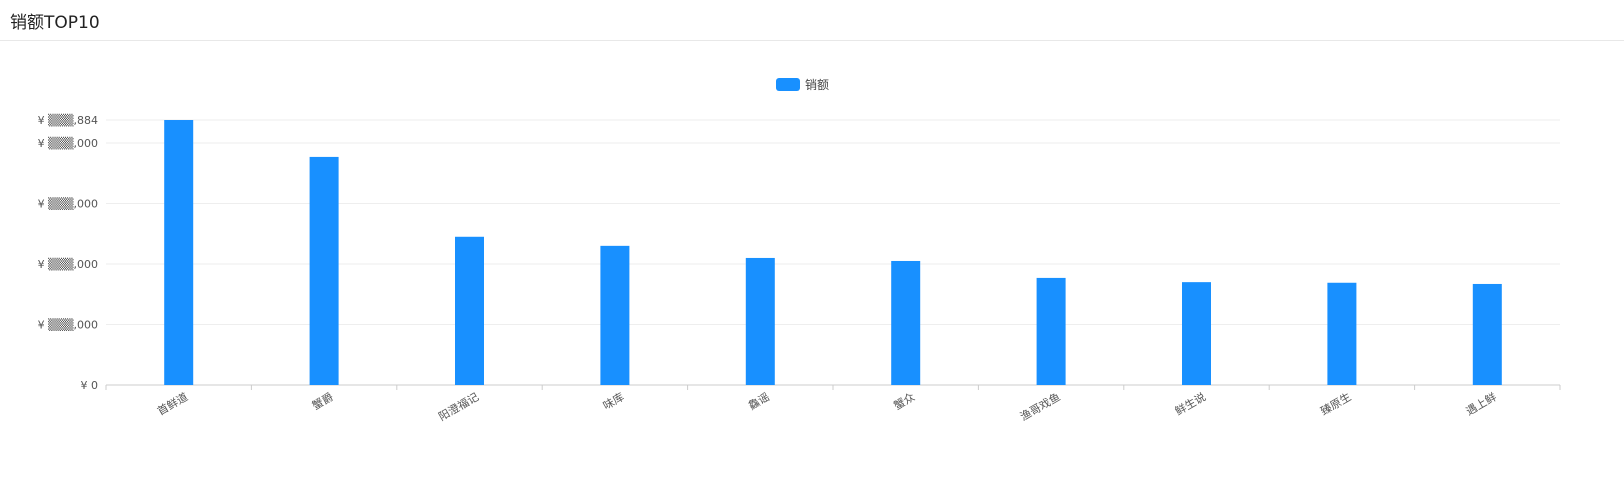 This screenshot has width=1624, height=496. I want to click on x-tick-label: 蟹爵, so click(323, 400).